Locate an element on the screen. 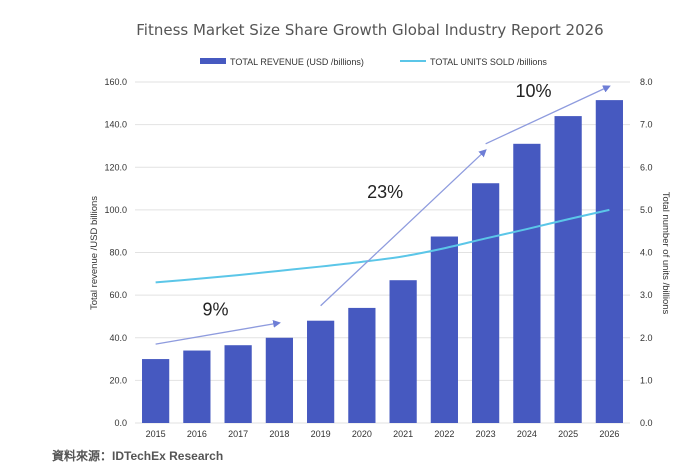 The height and width of the screenshot is (468, 699). right-axis-ticks: 0.0 1.0 2.0 3.0 4.0 5.0 6.0 7.0 8.0 is located at coordinates (646, 252).